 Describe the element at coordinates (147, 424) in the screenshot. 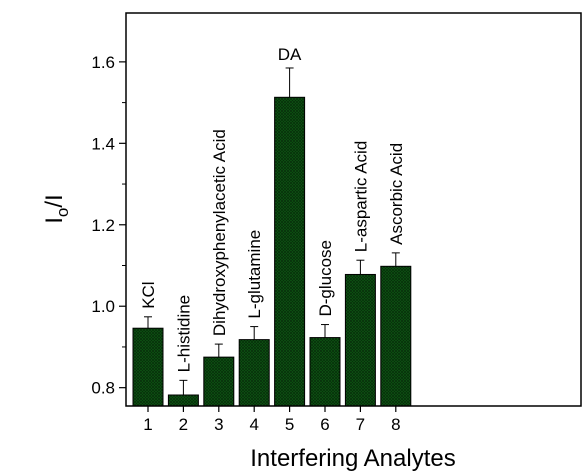

I see `x-tick-label-1: 1` at that location.